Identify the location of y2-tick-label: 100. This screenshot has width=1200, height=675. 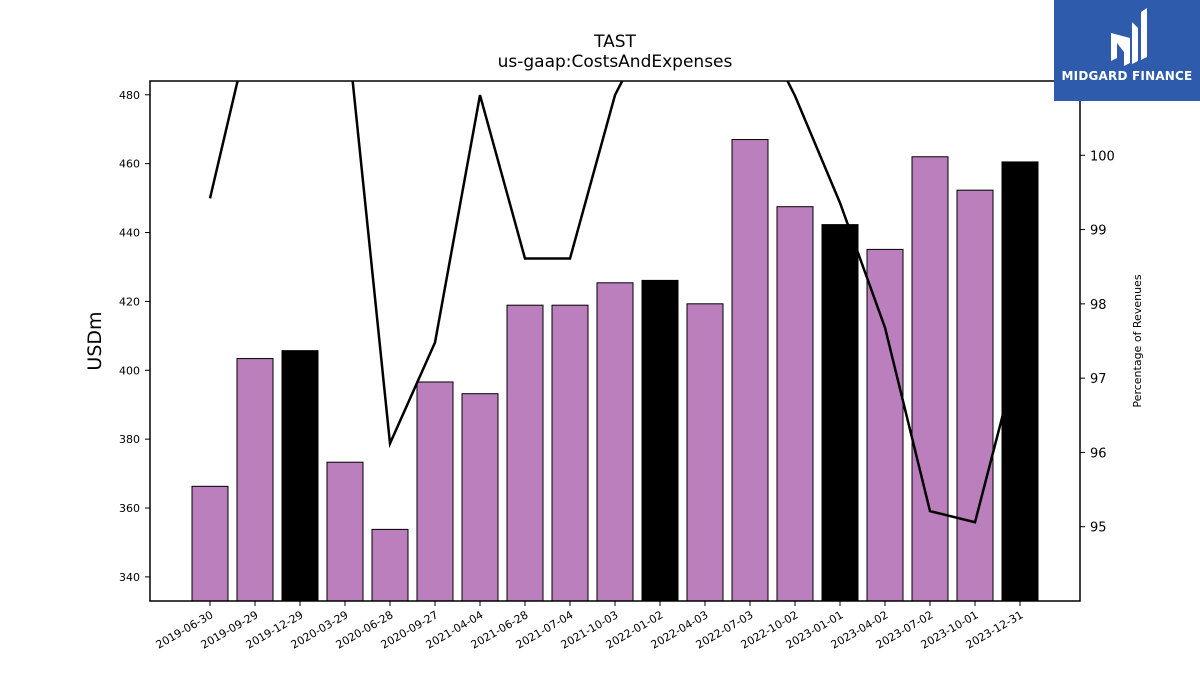
(1102, 156).